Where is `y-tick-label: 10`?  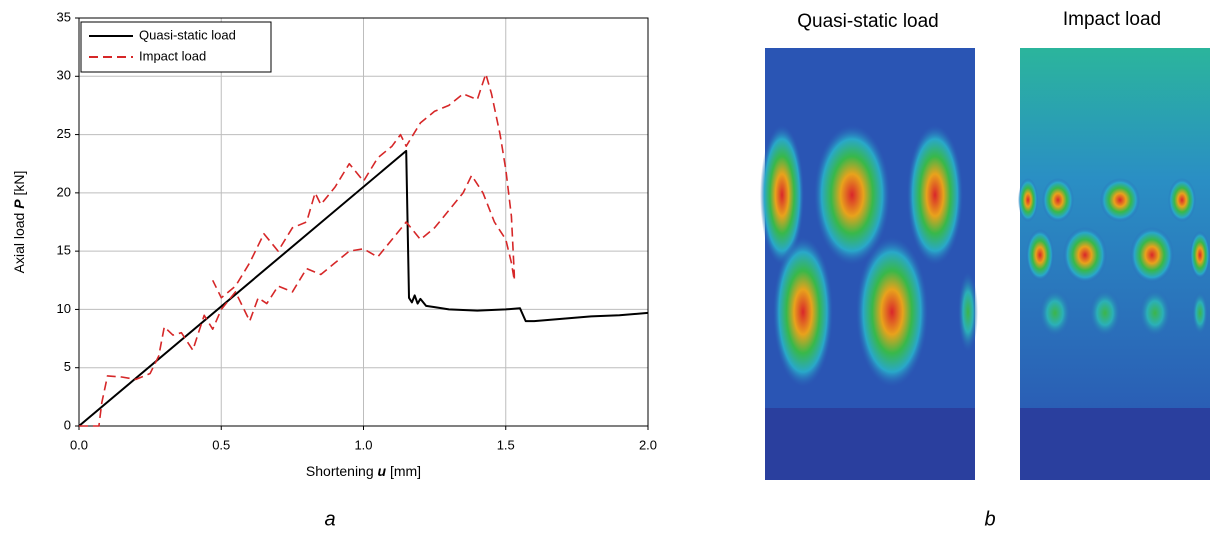
y-tick-label: 10 is located at coordinates (64, 308).